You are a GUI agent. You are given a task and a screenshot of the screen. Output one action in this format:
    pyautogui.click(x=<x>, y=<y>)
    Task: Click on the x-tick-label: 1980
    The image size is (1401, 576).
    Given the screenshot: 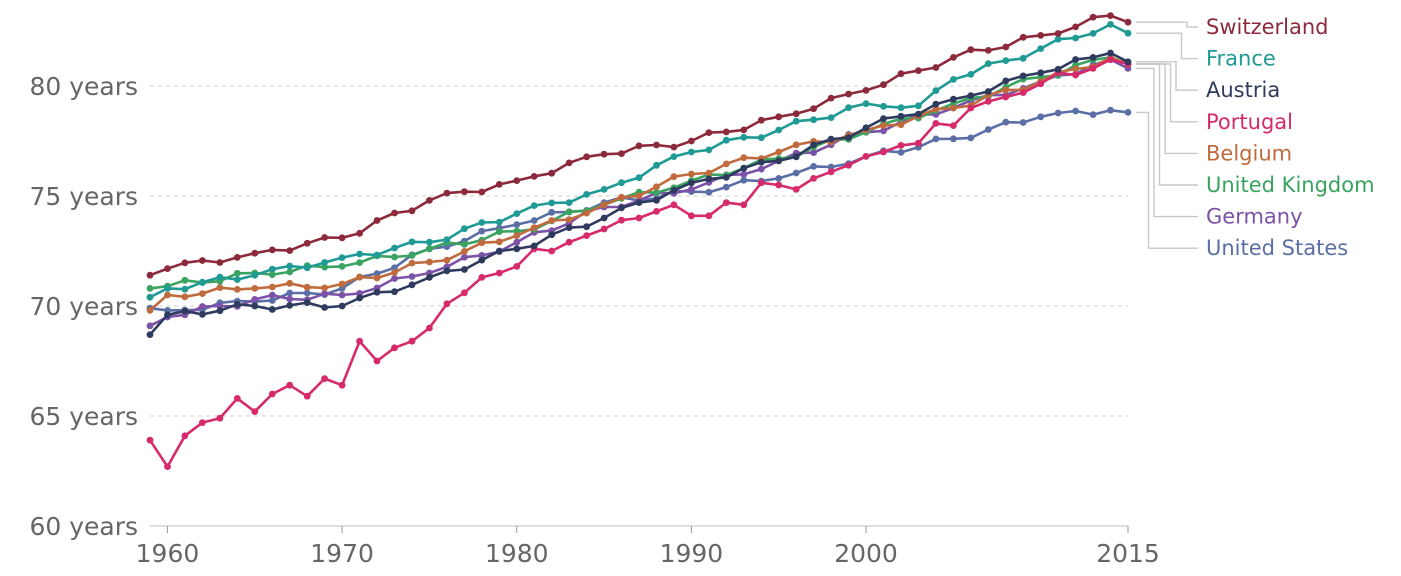 What is the action you would take?
    pyautogui.click(x=517, y=553)
    